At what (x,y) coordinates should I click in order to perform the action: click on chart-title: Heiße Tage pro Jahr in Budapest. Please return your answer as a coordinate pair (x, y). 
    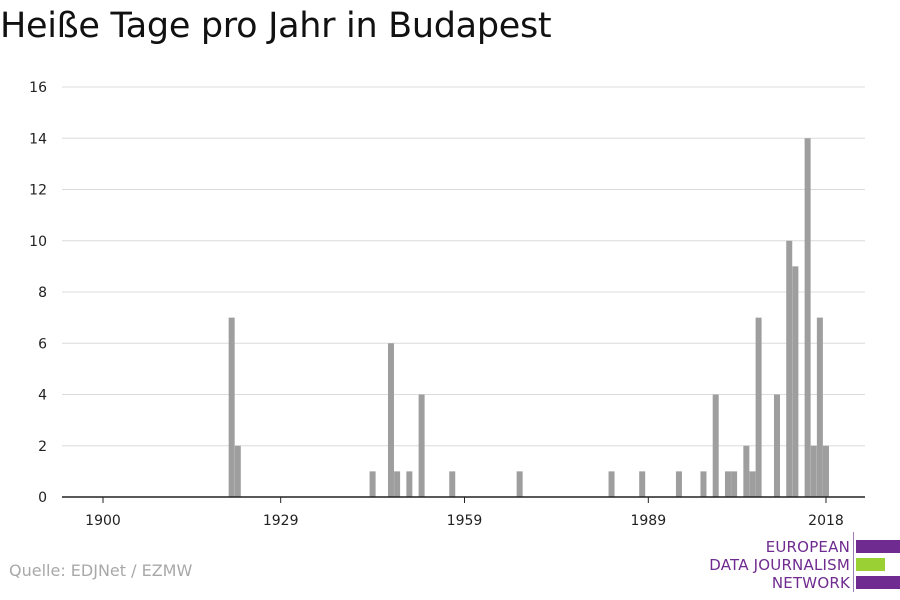
    Looking at the image, I should click on (276, 26).